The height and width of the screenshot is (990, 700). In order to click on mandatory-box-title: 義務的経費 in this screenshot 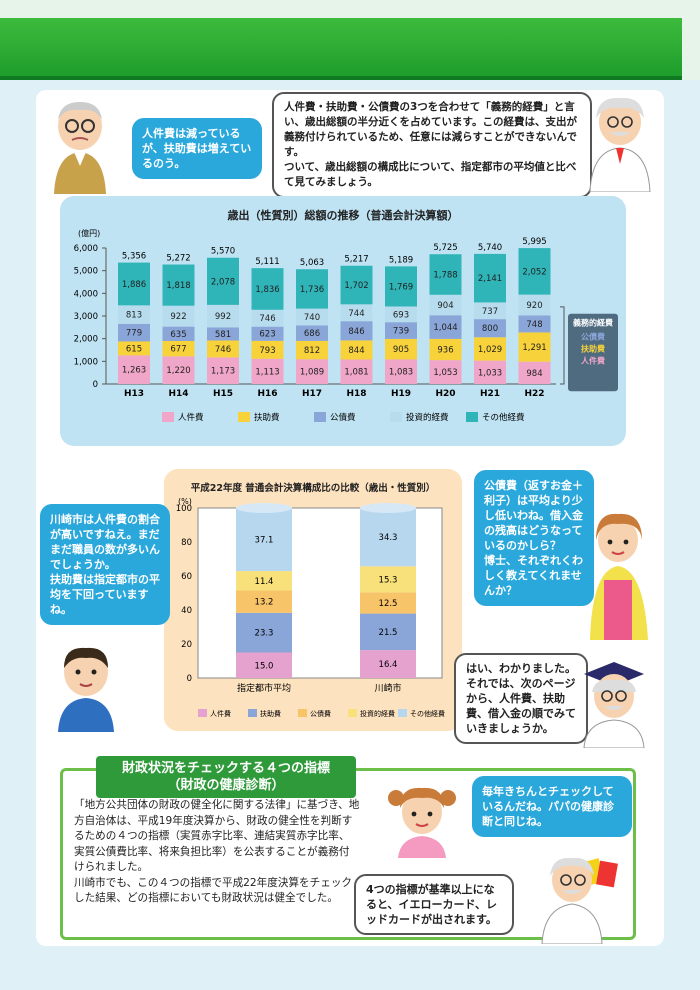, I will do `click(593, 323)`.